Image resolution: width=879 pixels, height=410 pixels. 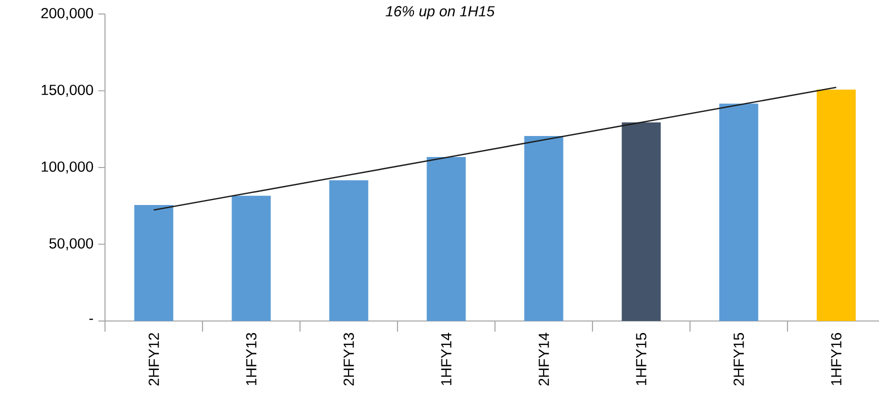 I want to click on x-tick-label: 1HFY15, so click(x=641, y=359).